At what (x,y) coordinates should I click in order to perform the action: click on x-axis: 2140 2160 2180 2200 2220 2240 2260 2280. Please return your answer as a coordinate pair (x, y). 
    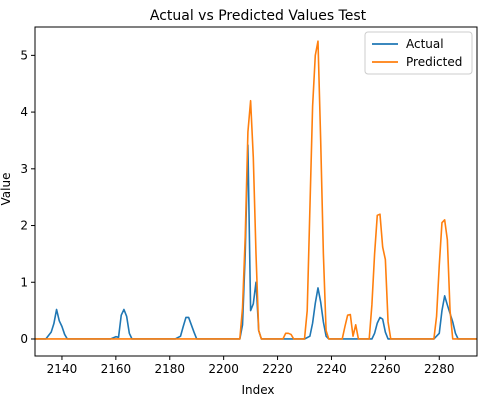
    Looking at the image, I should click on (251, 366).